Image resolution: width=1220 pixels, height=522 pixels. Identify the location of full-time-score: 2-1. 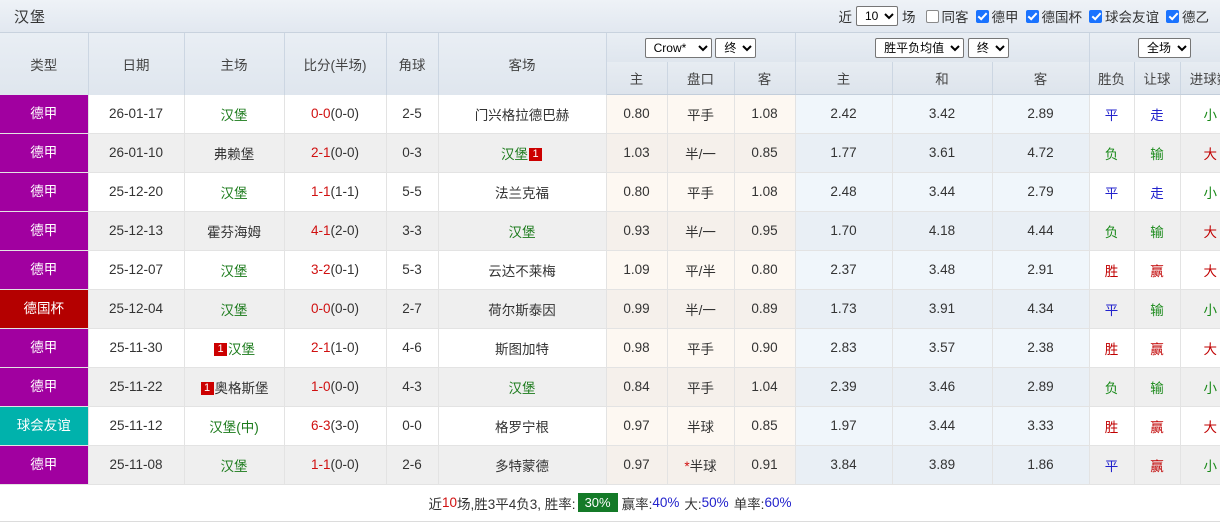
(320, 347).